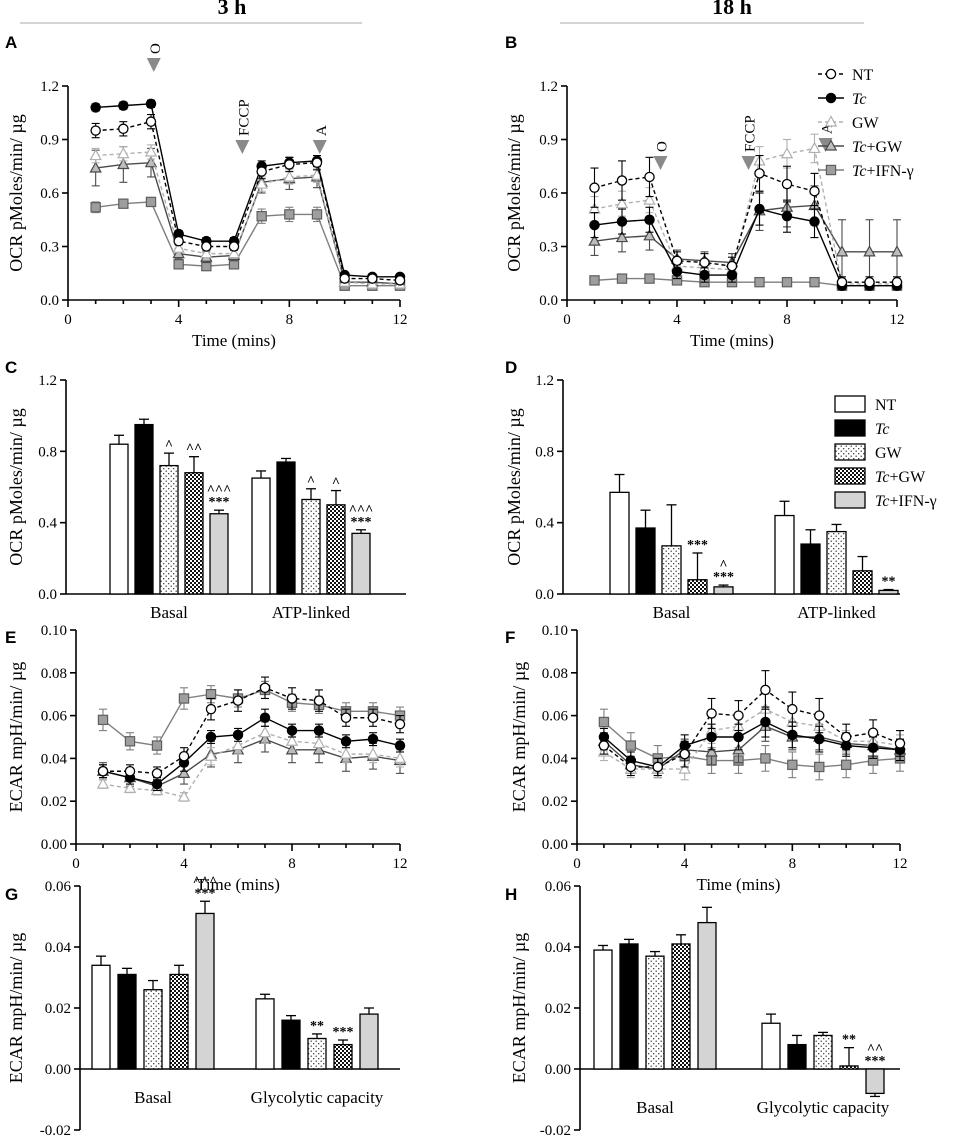 The image size is (962, 1146). I want to click on x-tick-label: 8, so click(787, 320).